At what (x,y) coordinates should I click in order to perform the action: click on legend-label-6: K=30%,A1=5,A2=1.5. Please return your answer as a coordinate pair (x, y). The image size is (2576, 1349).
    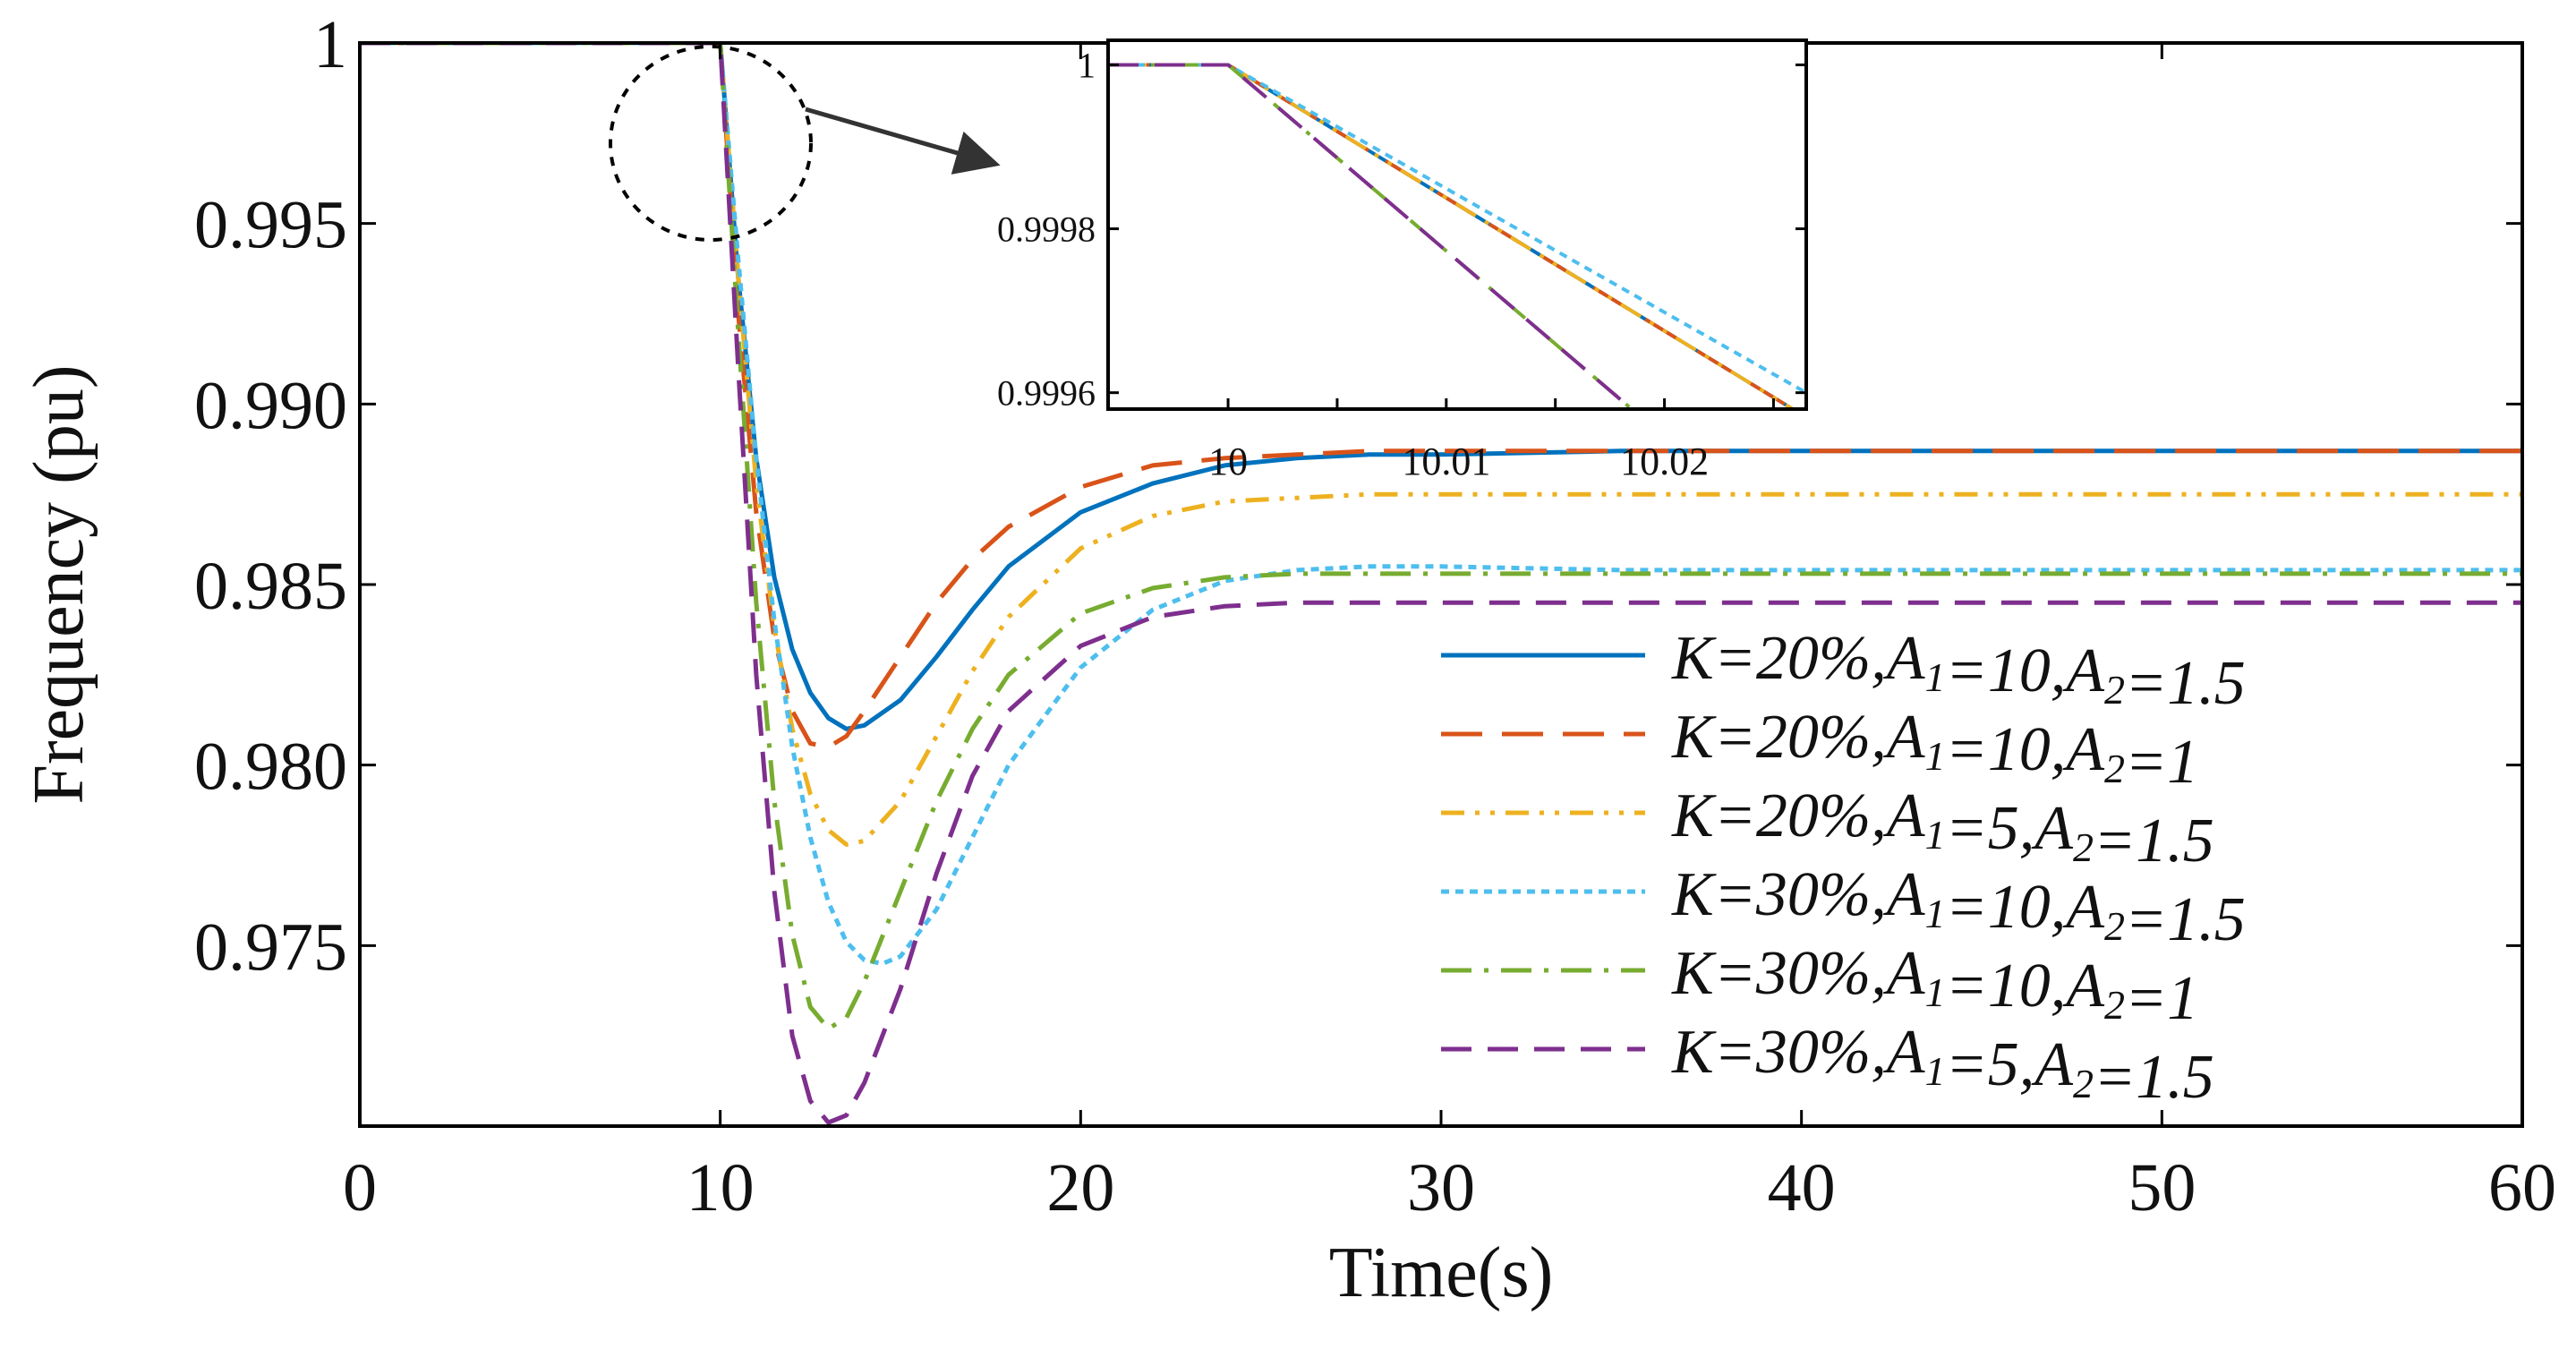
    Looking at the image, I should click on (1942, 1065).